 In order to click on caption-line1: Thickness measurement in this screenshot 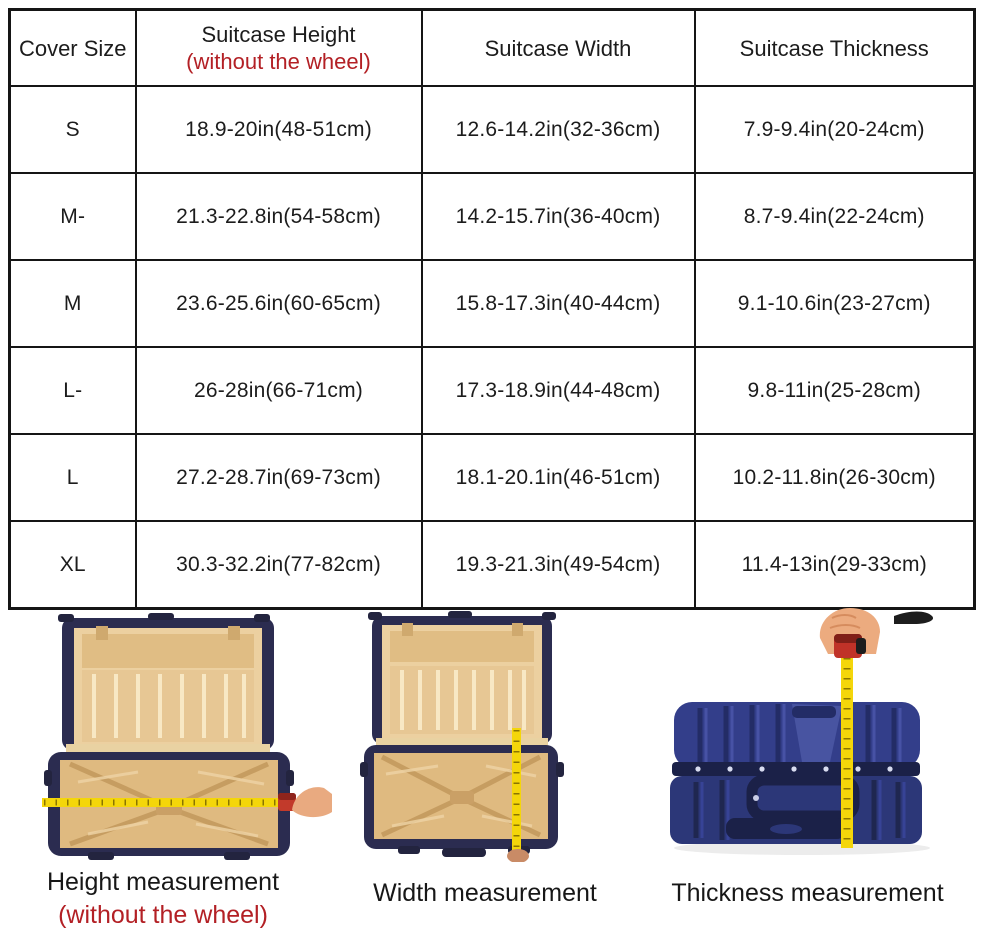, I will do `click(807, 893)`.